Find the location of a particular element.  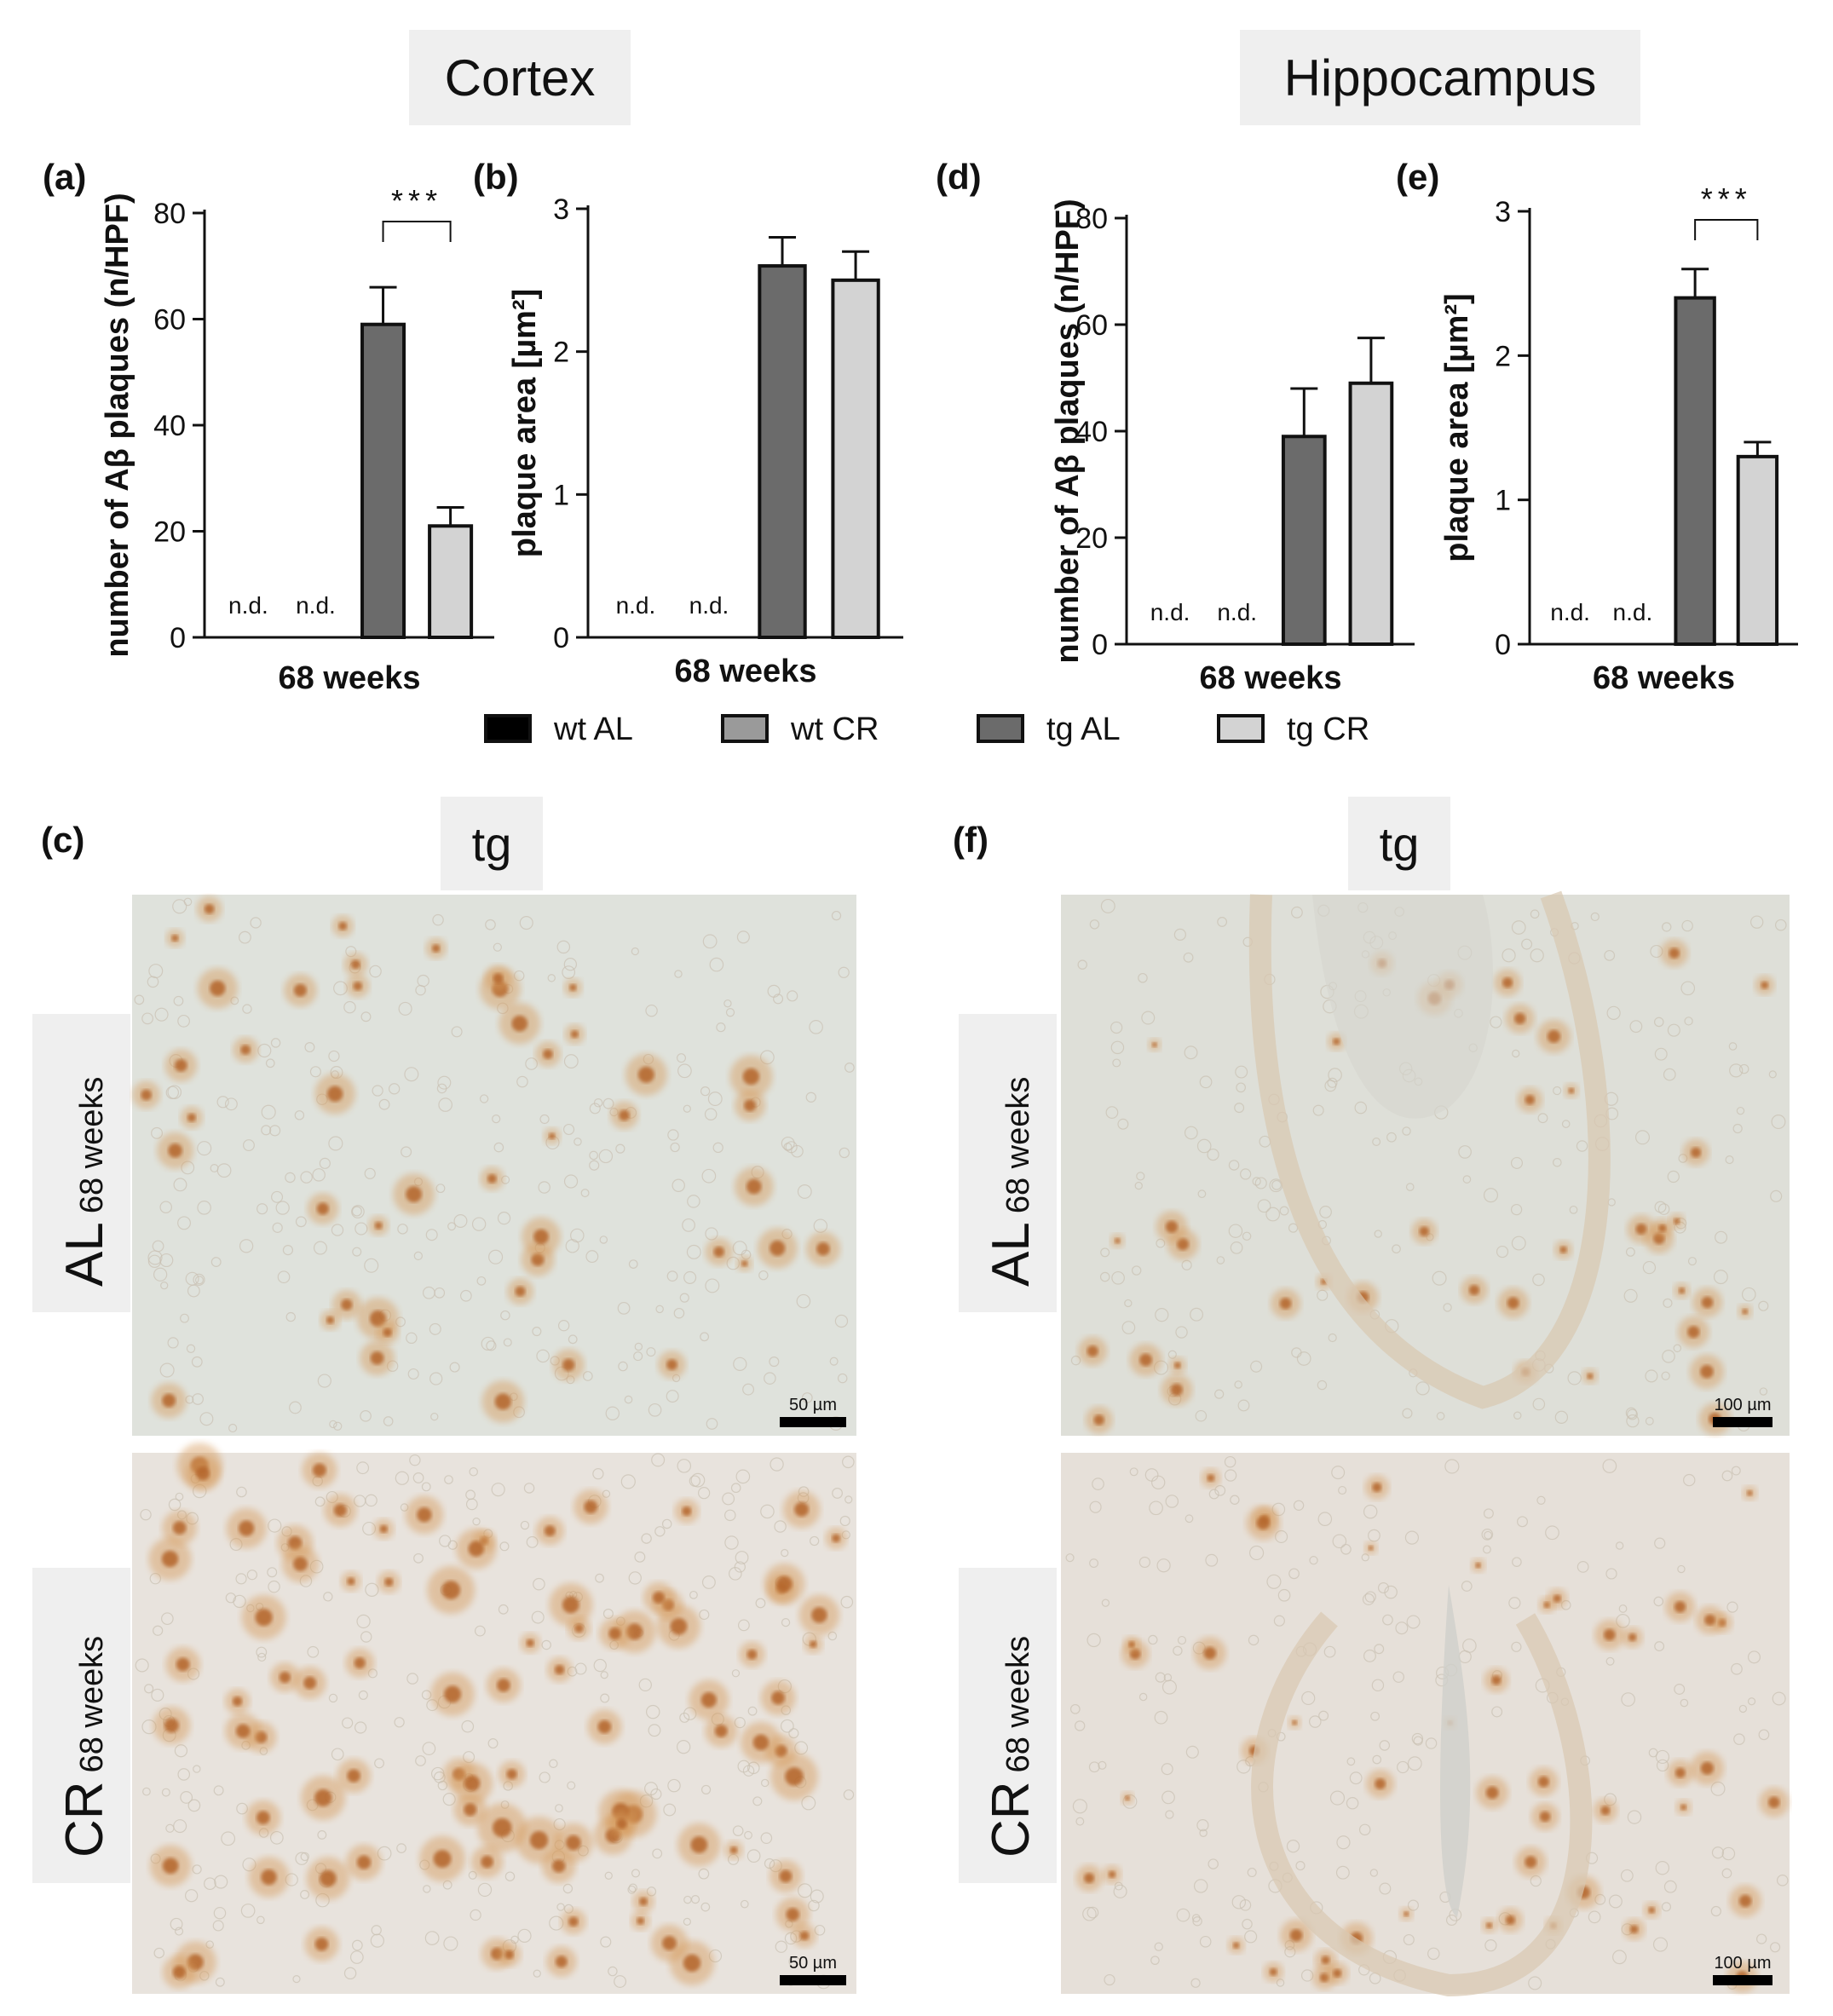

y-axis-label: plaque area [µm²] is located at coordinates (1457, 427).